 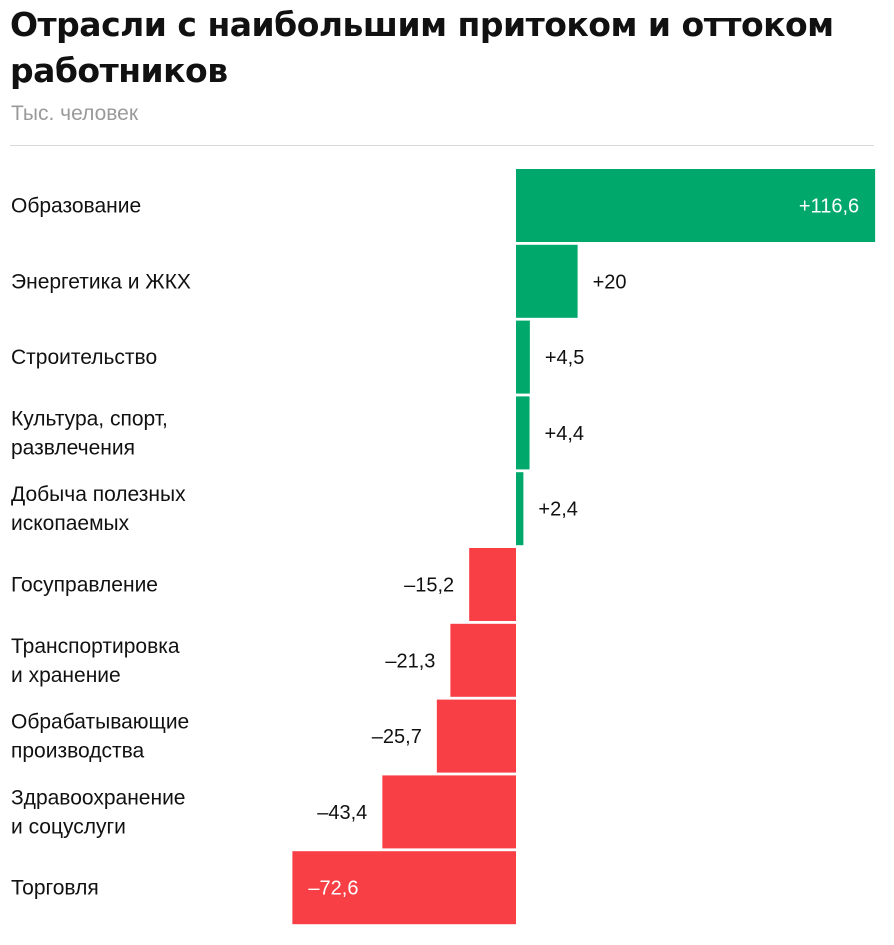 I want to click on category-label: Добыча полезных ископаемых, so click(x=98, y=509).